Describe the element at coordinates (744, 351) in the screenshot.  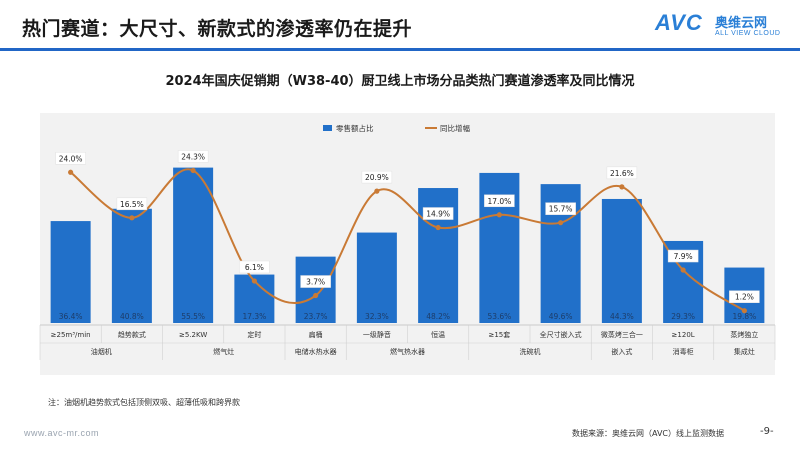
I see `x-group-label: 集成灶` at that location.